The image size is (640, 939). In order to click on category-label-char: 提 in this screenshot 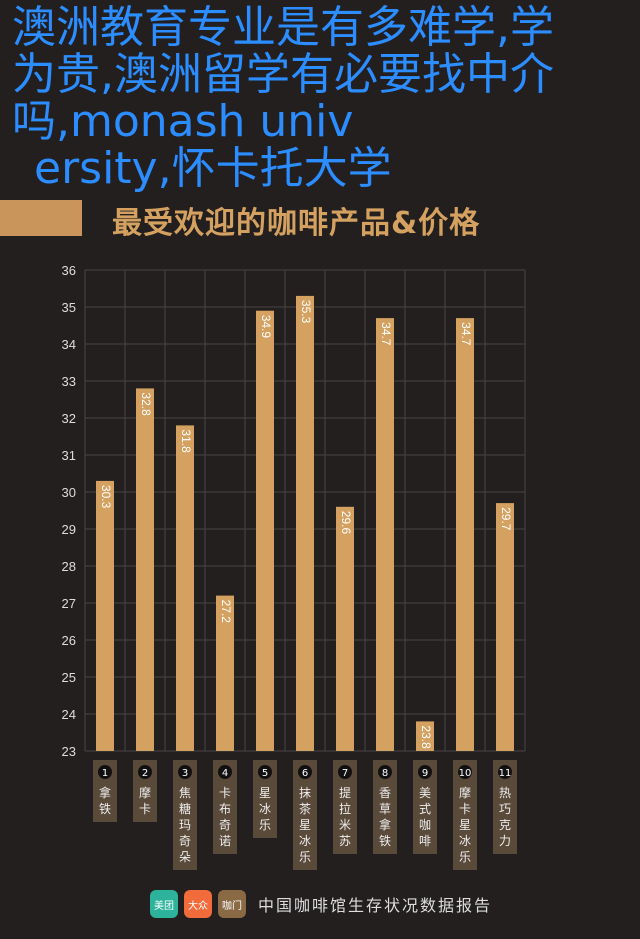, I will do `click(345, 792)`.